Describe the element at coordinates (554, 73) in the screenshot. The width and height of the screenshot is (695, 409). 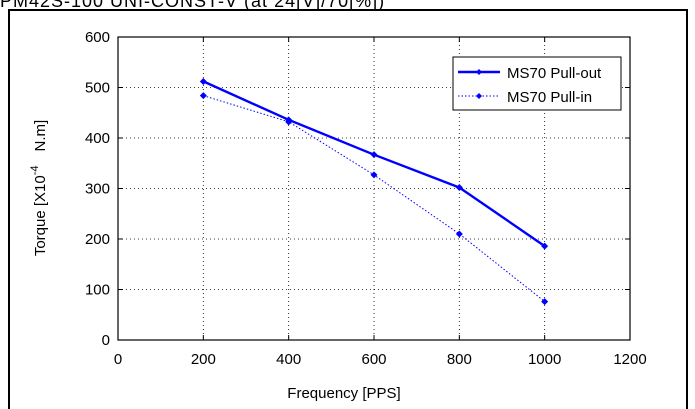
I see `legend-label-pull-out: MS70 Pull-out` at that location.